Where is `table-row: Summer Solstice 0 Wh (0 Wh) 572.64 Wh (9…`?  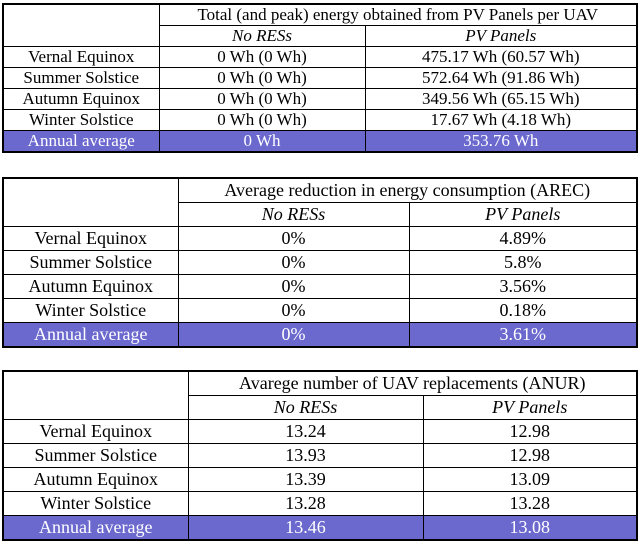 table-row: Summer Solstice 0 Wh (0 Wh) 572.64 Wh (9… is located at coordinates (320, 78).